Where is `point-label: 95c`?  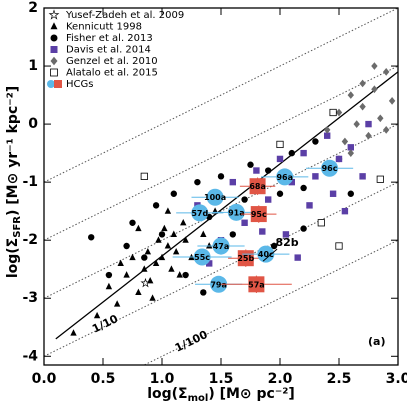 point-label: 95c is located at coordinates (259, 214).